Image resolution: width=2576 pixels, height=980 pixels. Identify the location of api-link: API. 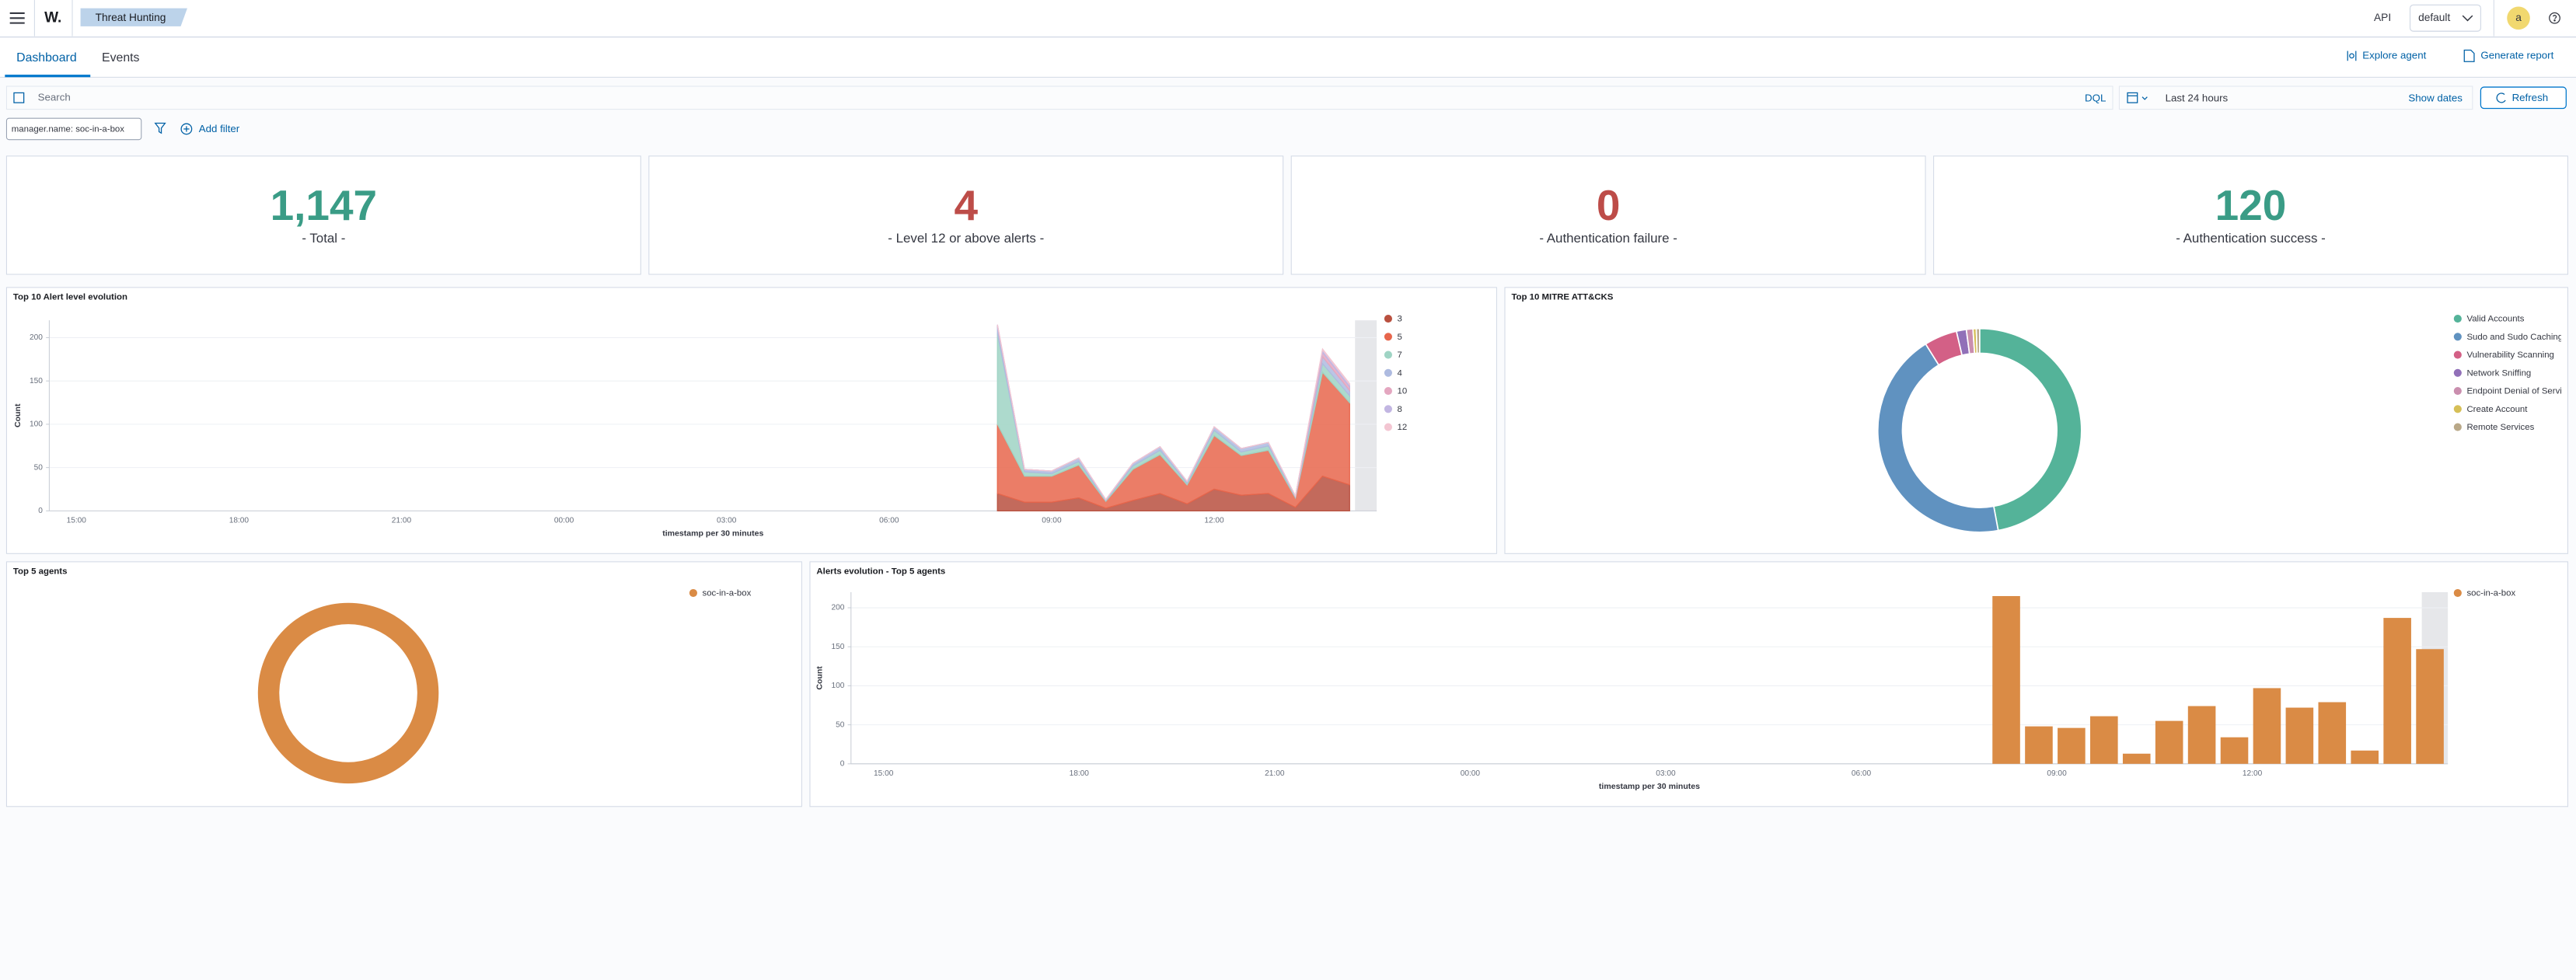
(2383, 17).